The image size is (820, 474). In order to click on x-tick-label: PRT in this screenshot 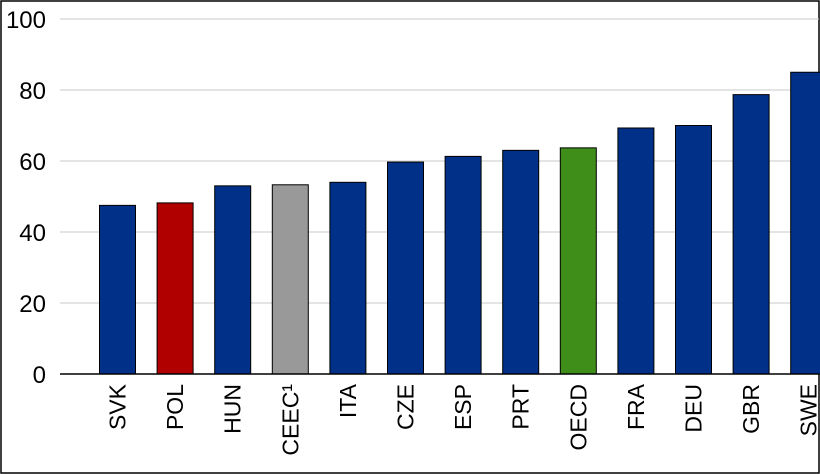, I will do `click(521, 407)`.